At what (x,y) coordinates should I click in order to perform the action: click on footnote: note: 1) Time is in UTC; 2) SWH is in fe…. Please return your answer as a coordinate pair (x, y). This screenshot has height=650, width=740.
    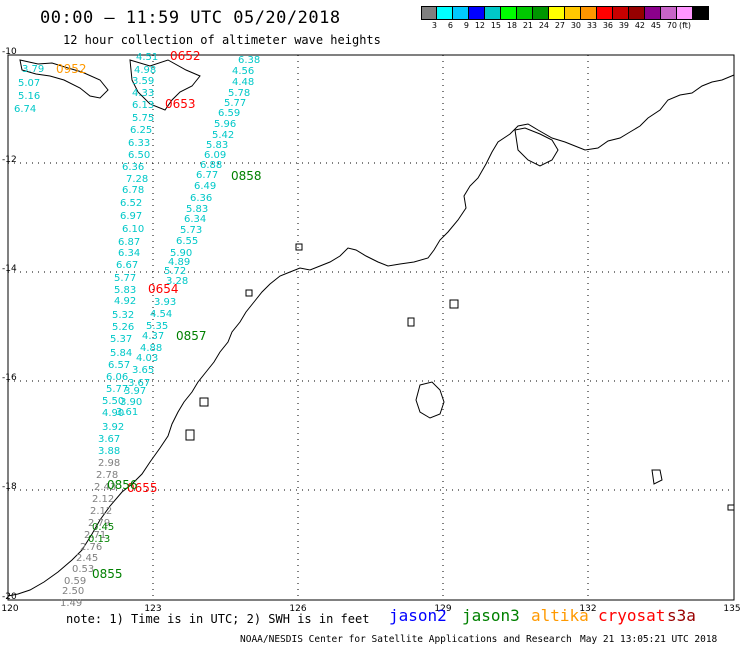
    Looking at the image, I should click on (218, 619).